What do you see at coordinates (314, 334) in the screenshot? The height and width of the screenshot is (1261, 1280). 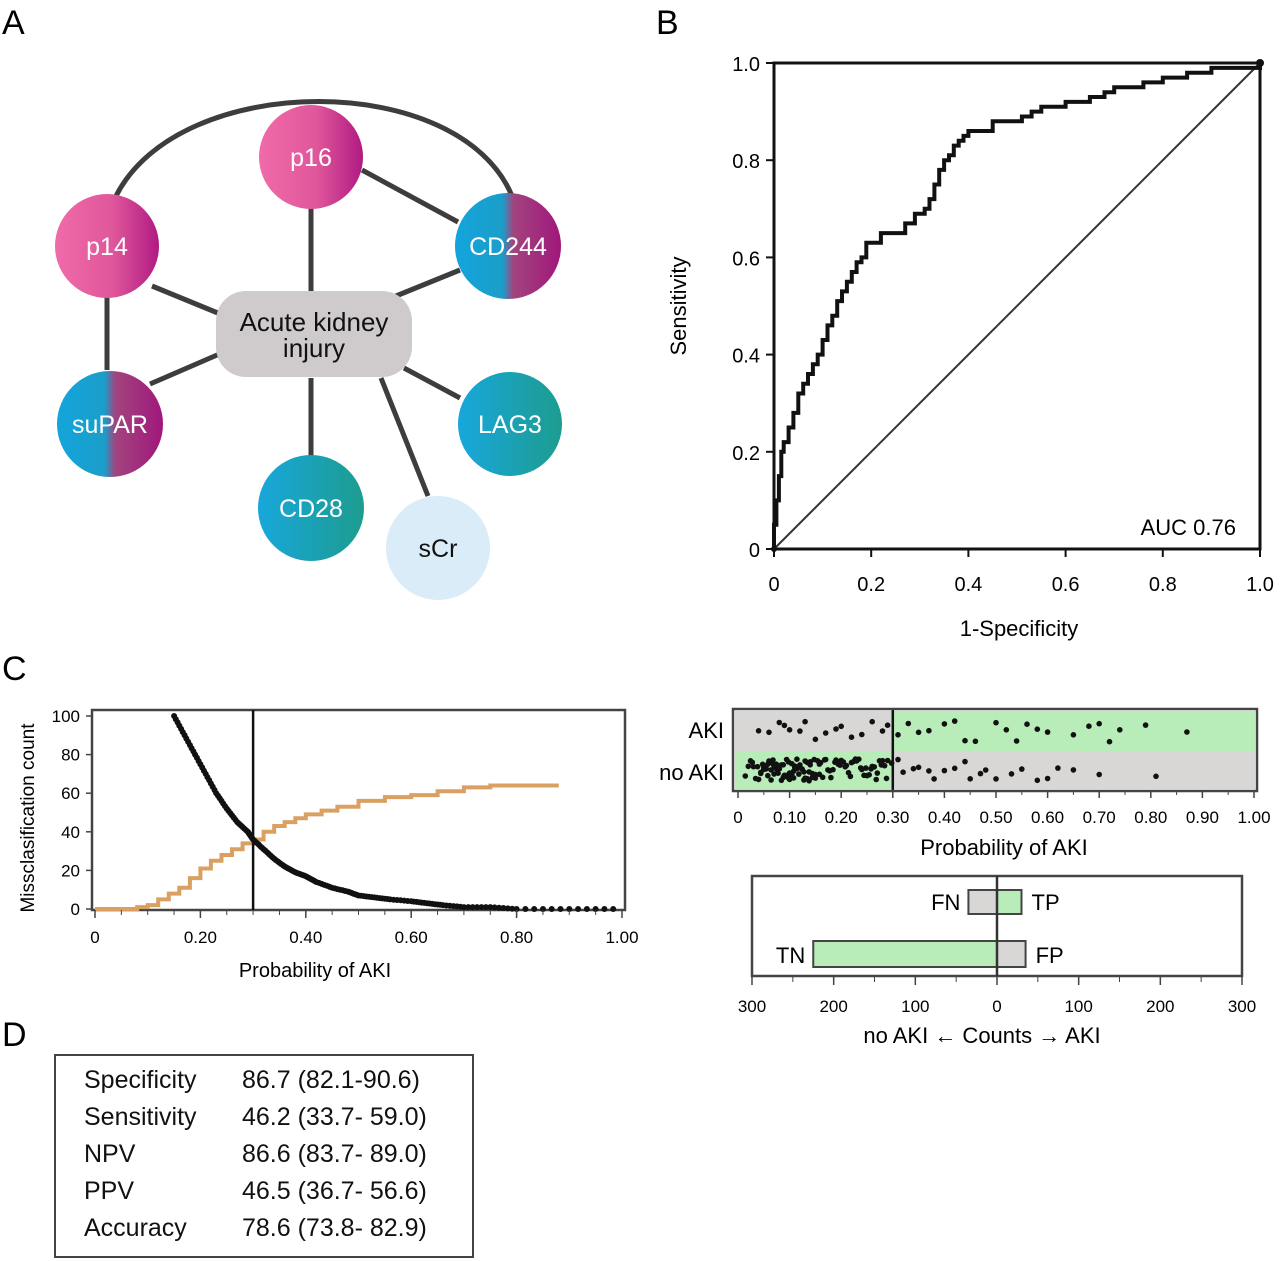 I see `center-node` at bounding box center [314, 334].